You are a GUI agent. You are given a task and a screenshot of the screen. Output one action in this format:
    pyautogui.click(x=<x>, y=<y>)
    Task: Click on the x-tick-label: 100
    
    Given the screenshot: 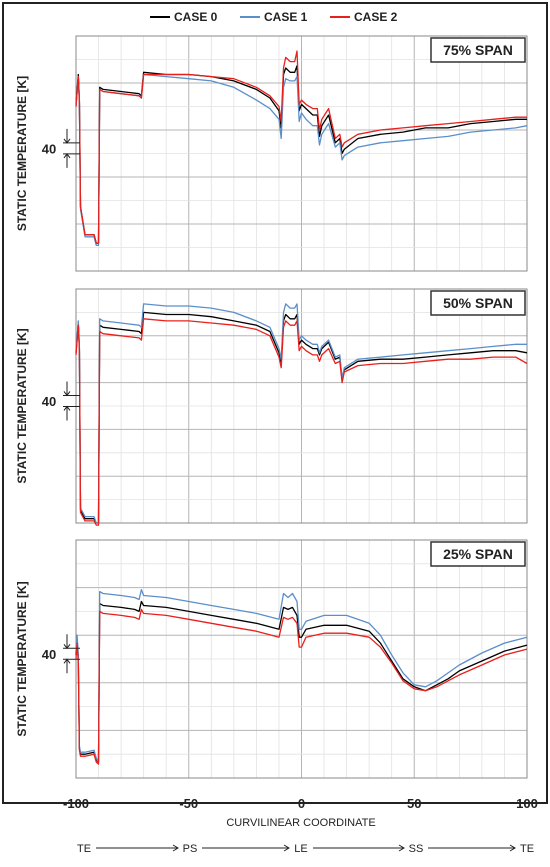 What is the action you would take?
    pyautogui.click(x=527, y=803)
    